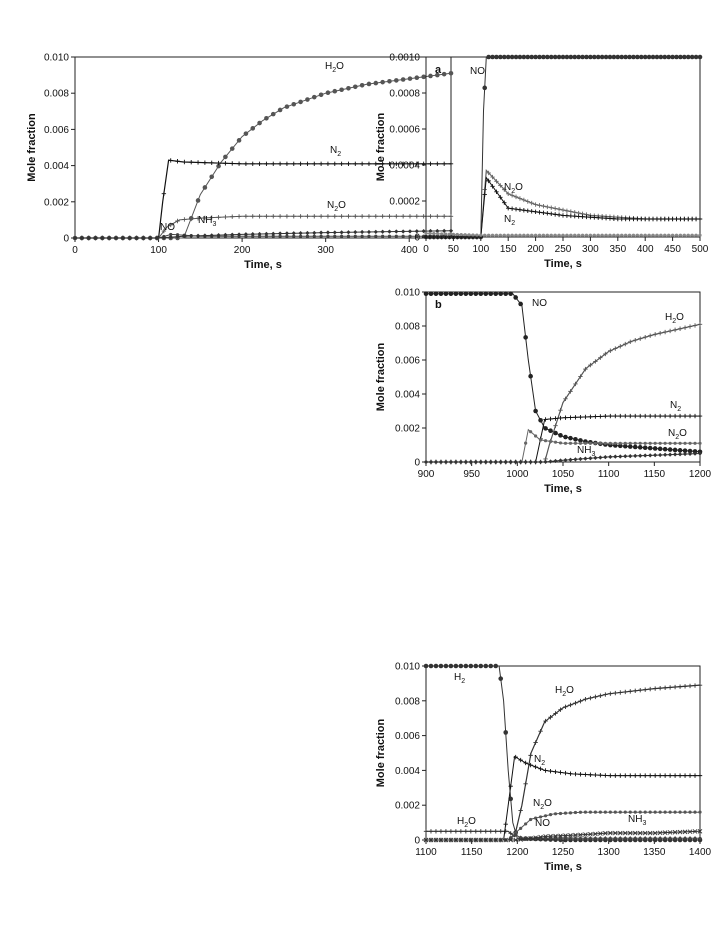 The image size is (724, 949). I want to click on x-tick-label: 200, so click(535, 249).